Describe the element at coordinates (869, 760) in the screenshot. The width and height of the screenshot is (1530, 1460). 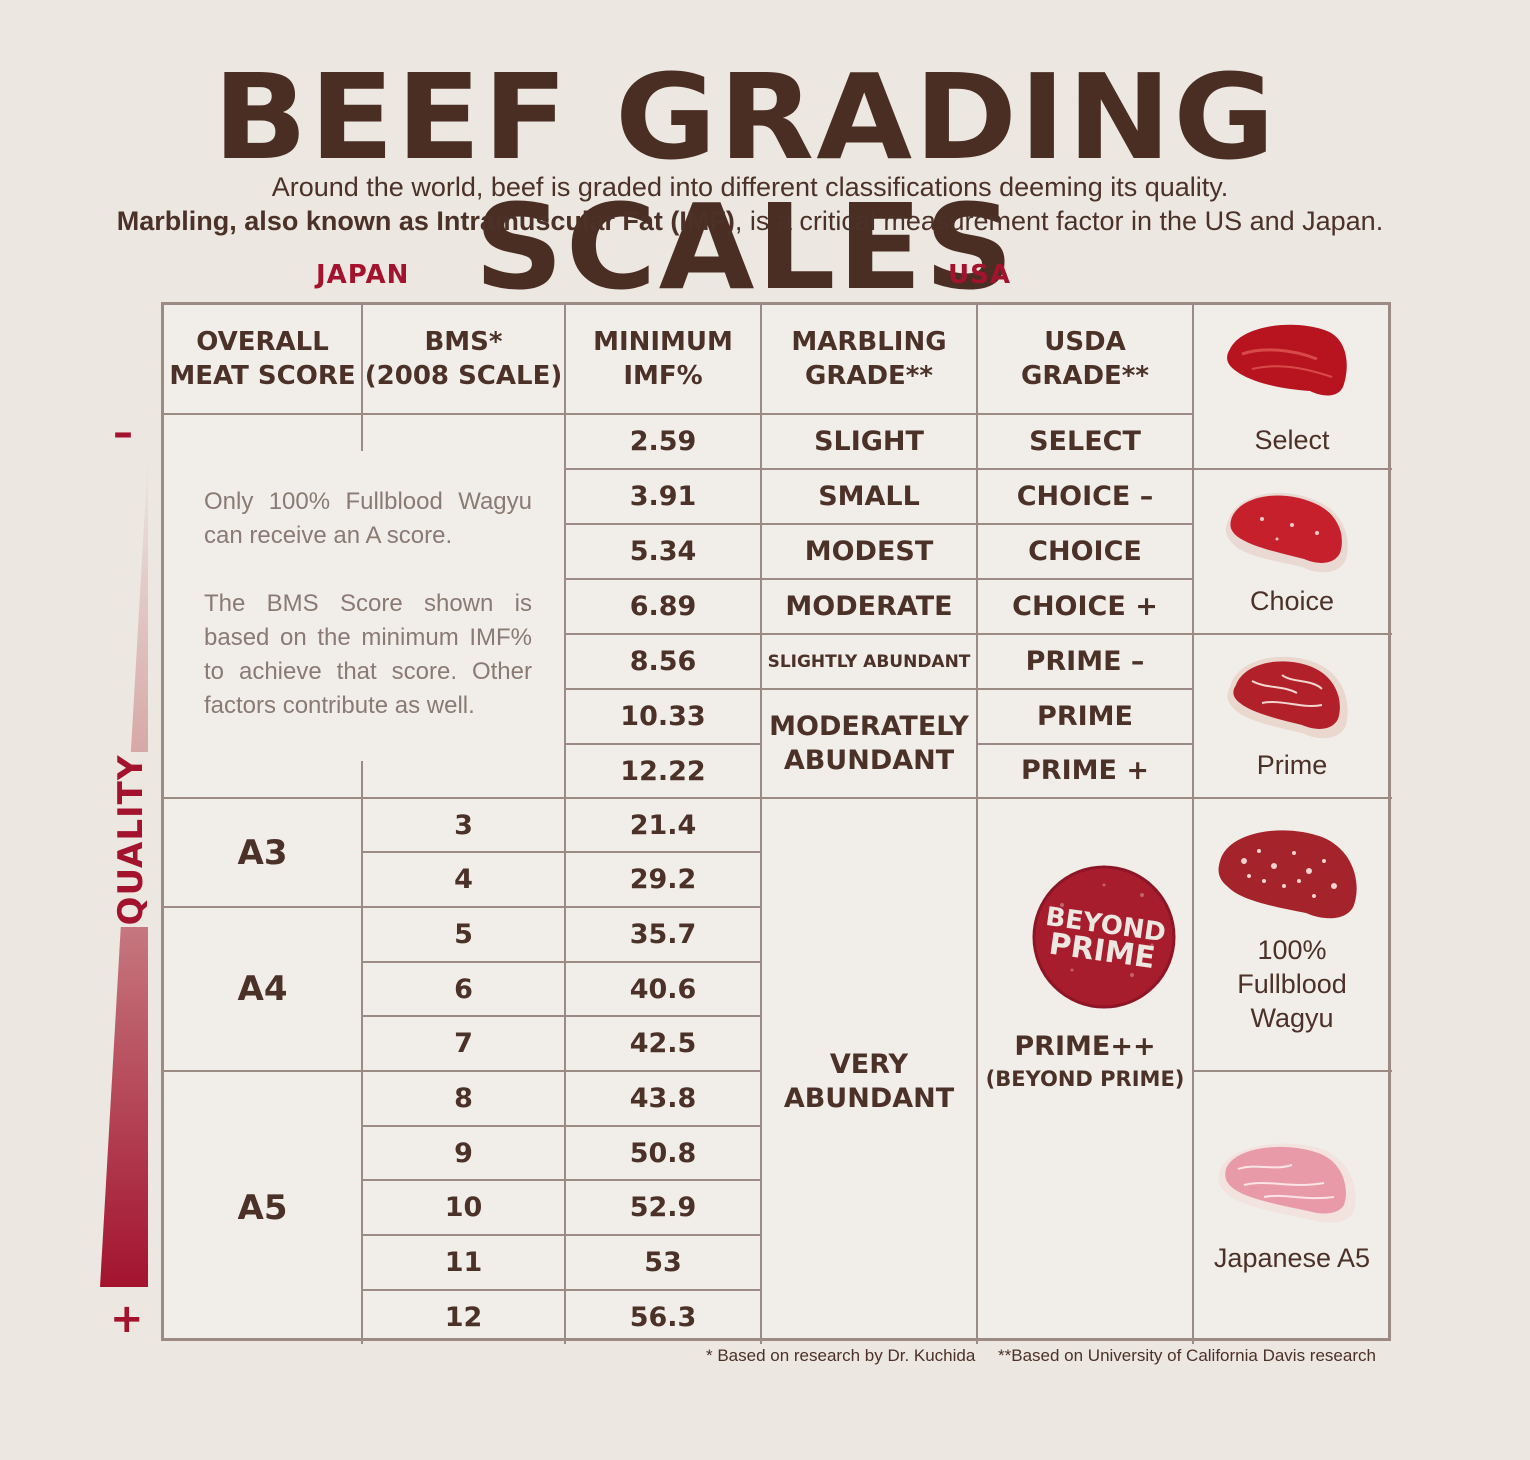
I see `marbling-mod-line2: ABUNDANT` at that location.